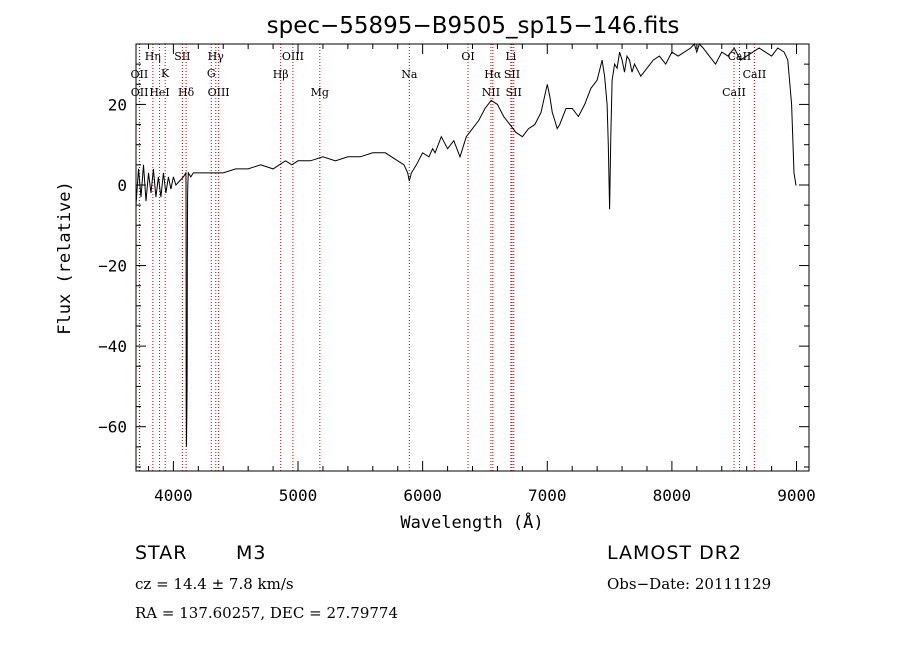  Describe the element at coordinates (281, 74) in the screenshot. I see `line-marker-label-11: Hβ` at that location.